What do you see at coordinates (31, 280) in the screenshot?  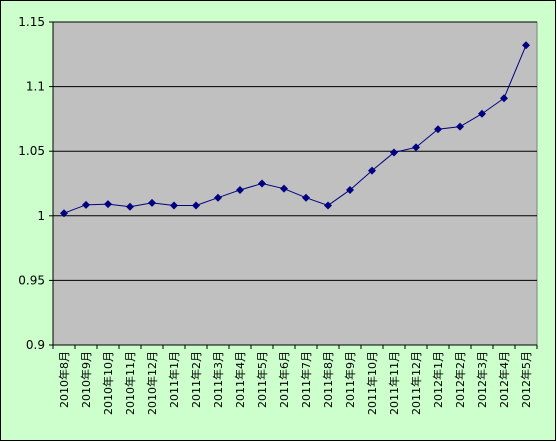 I see `y-tick-label: 0.95` at bounding box center [31, 280].